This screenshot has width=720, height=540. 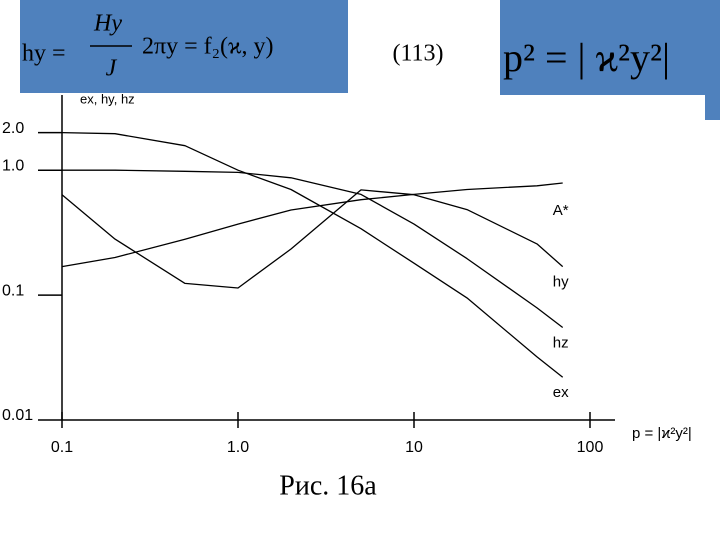 I want to click on formula-lhs: hy =, so click(x=44, y=54).